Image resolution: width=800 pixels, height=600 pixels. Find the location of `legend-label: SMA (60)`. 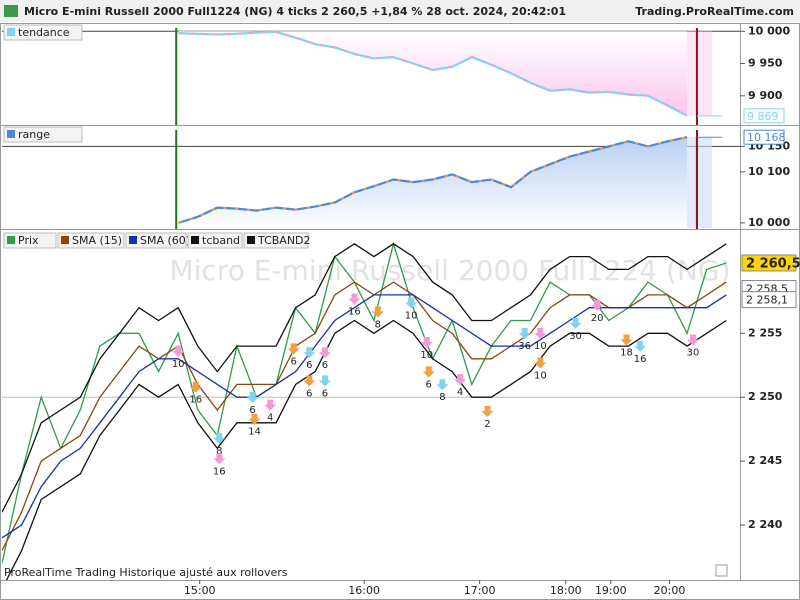

legend-label: SMA (60) is located at coordinates (165, 240).